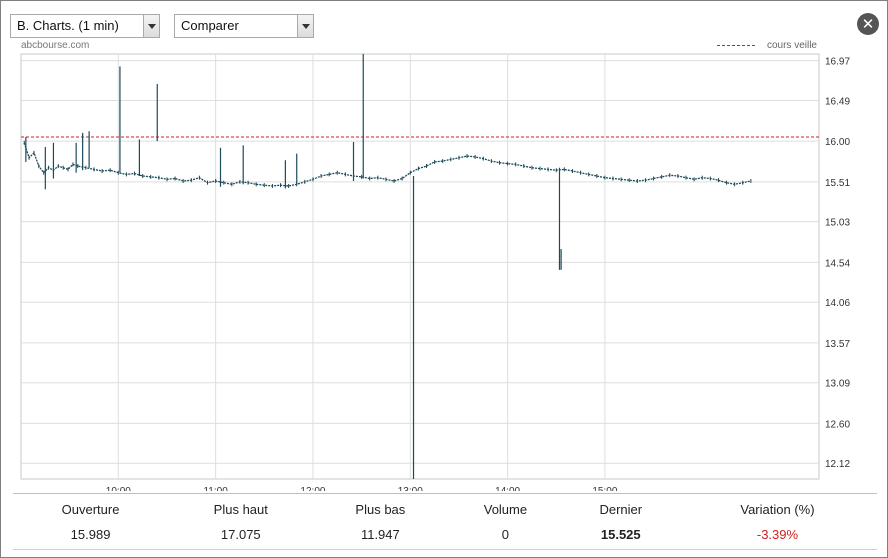 This screenshot has height=558, width=888. I want to click on chart-type-select: B. Charts. (1 min), so click(85, 26).